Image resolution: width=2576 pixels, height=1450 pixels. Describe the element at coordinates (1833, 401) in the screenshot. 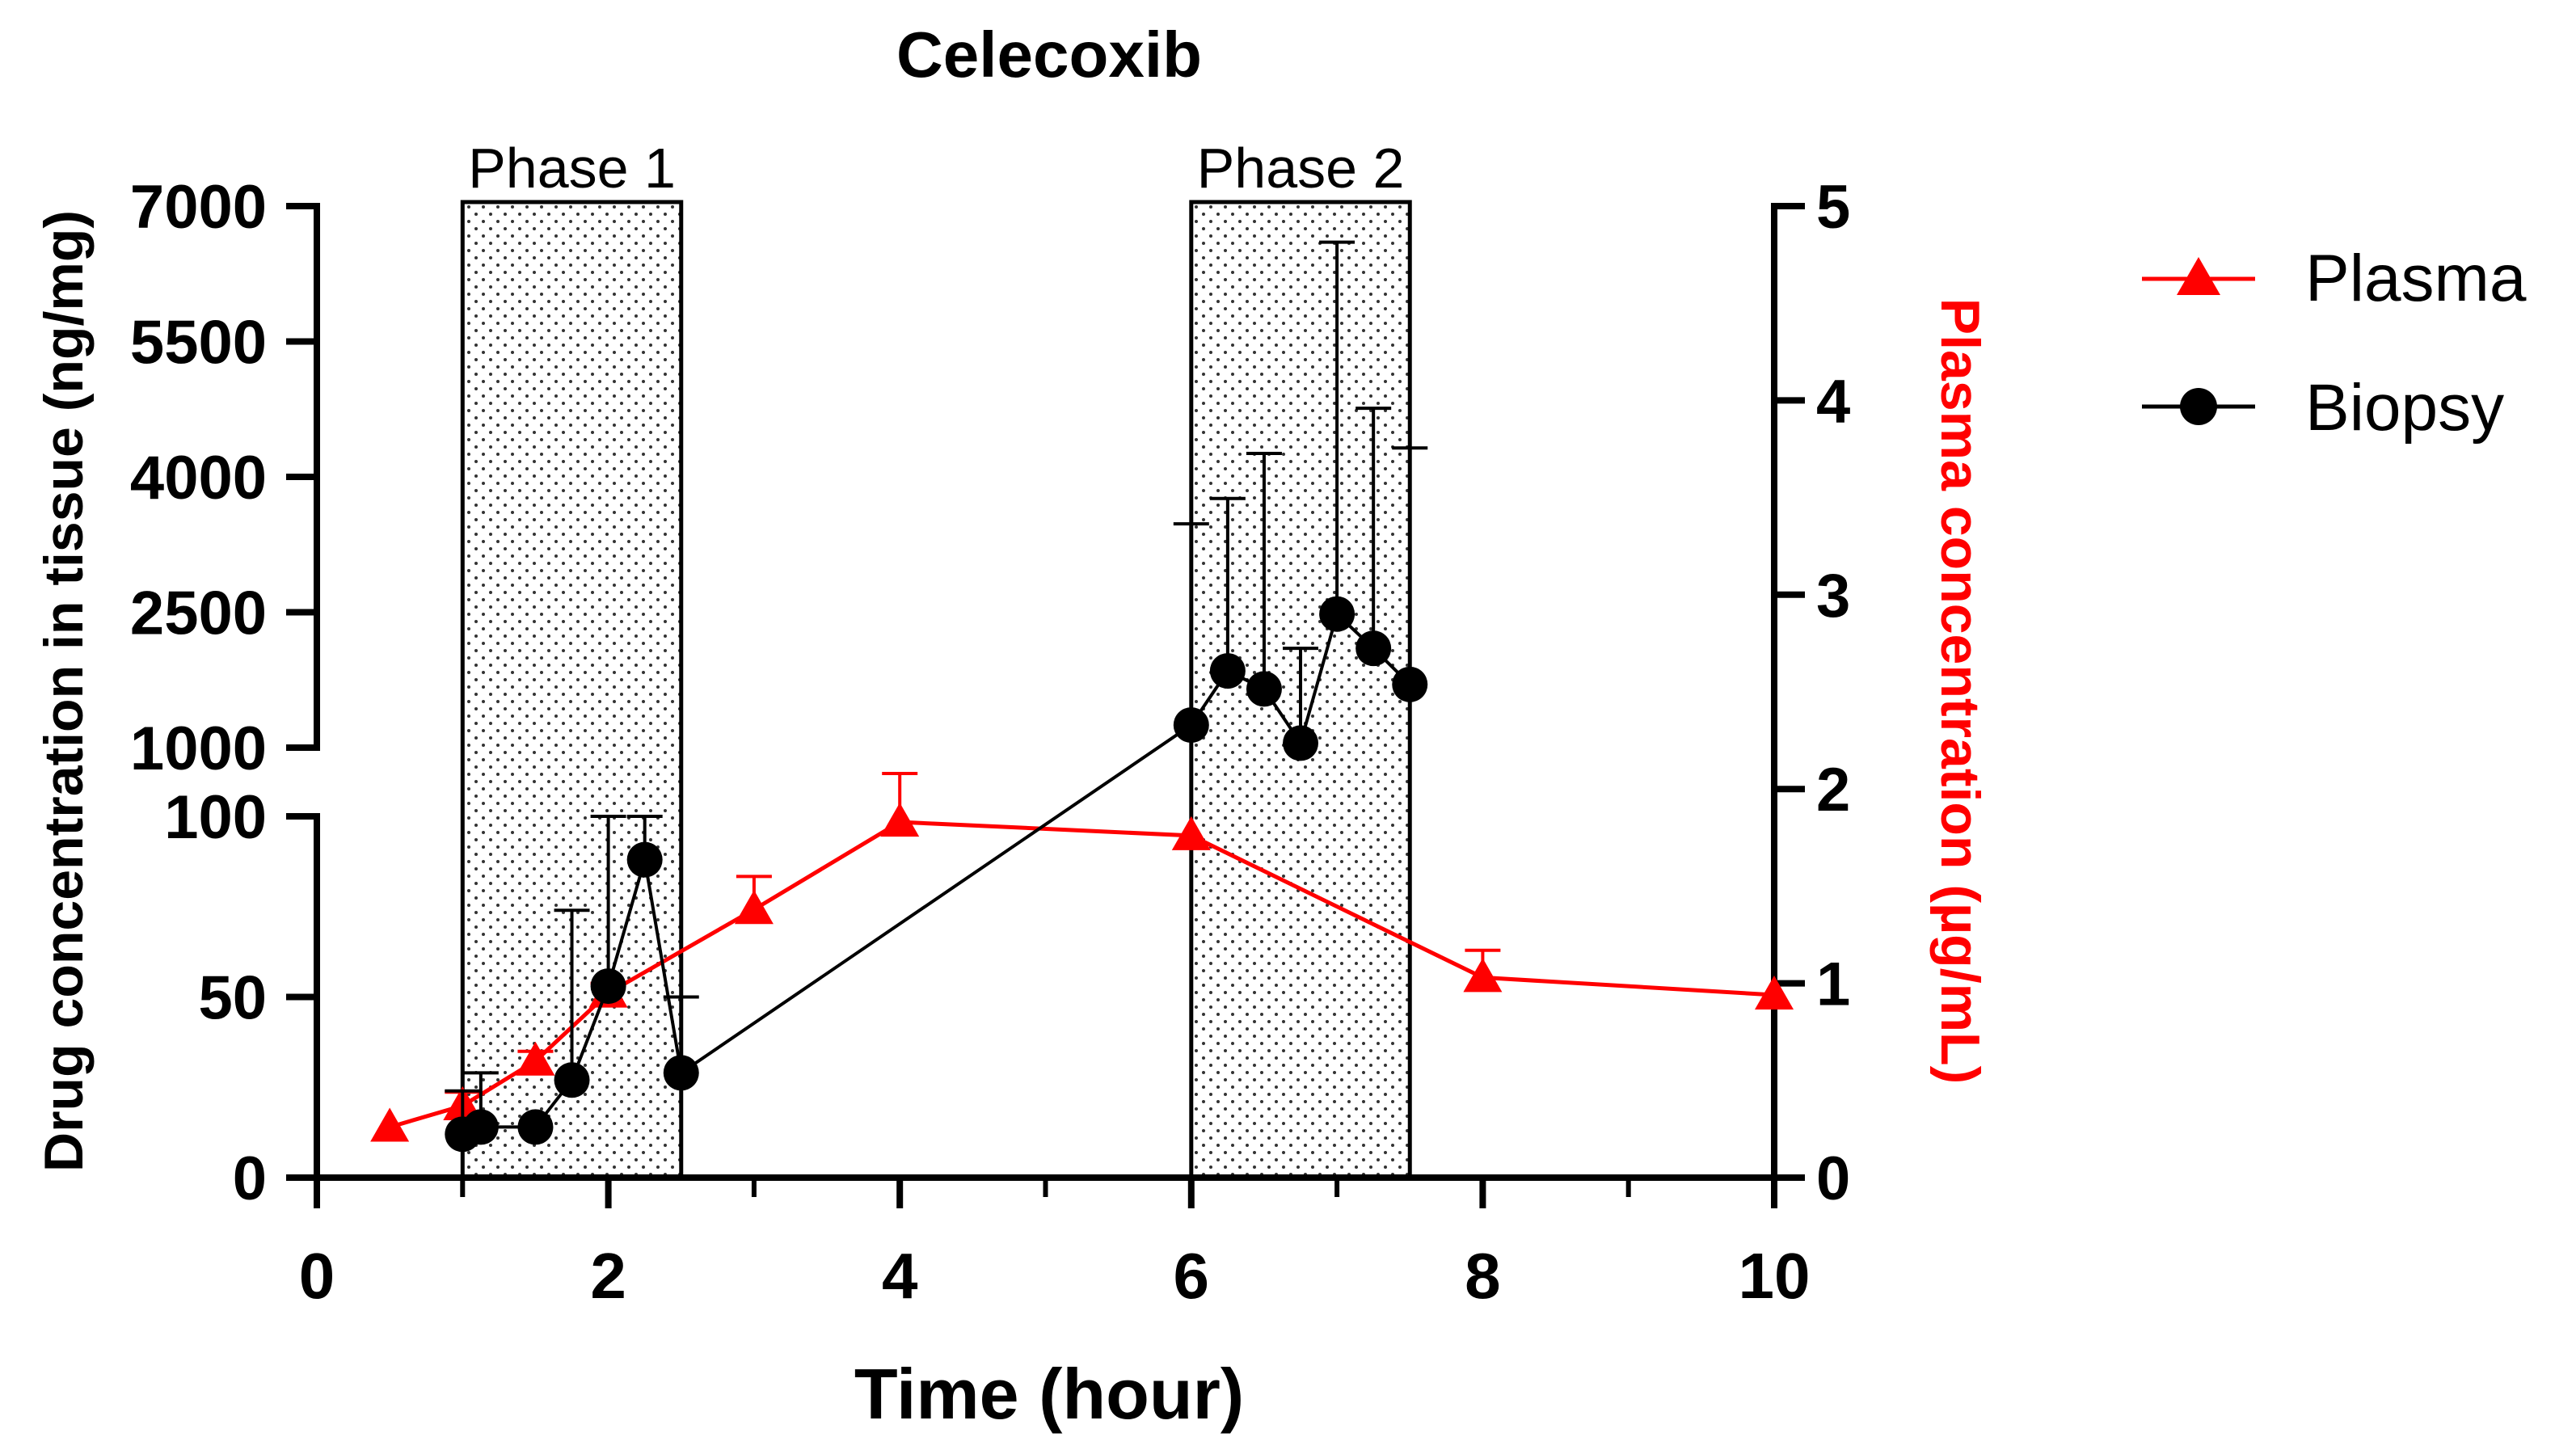

I see `right-tick-label: 4` at that location.